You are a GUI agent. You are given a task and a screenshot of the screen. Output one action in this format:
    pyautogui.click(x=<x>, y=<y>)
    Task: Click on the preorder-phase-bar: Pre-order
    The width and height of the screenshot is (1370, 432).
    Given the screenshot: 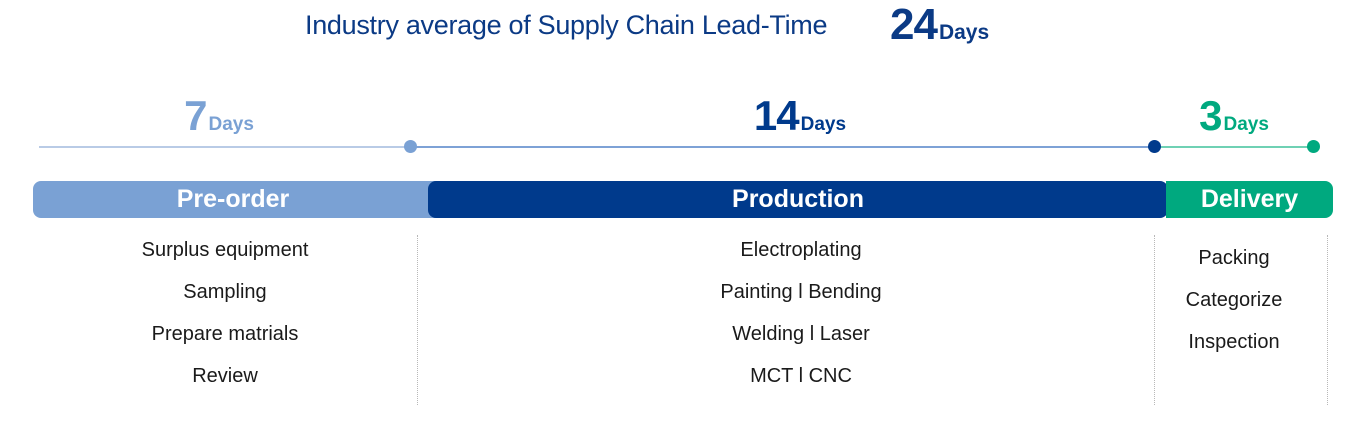 What is the action you would take?
    pyautogui.click(x=243, y=199)
    